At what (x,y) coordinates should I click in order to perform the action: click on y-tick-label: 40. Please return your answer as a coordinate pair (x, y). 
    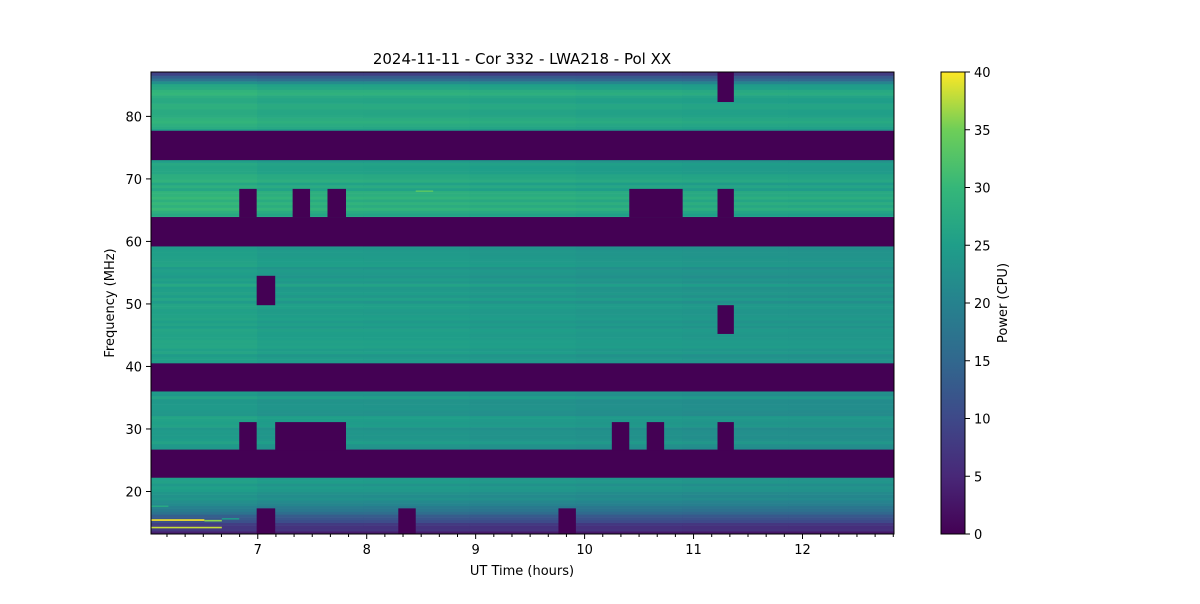
    Looking at the image, I should click on (133, 367).